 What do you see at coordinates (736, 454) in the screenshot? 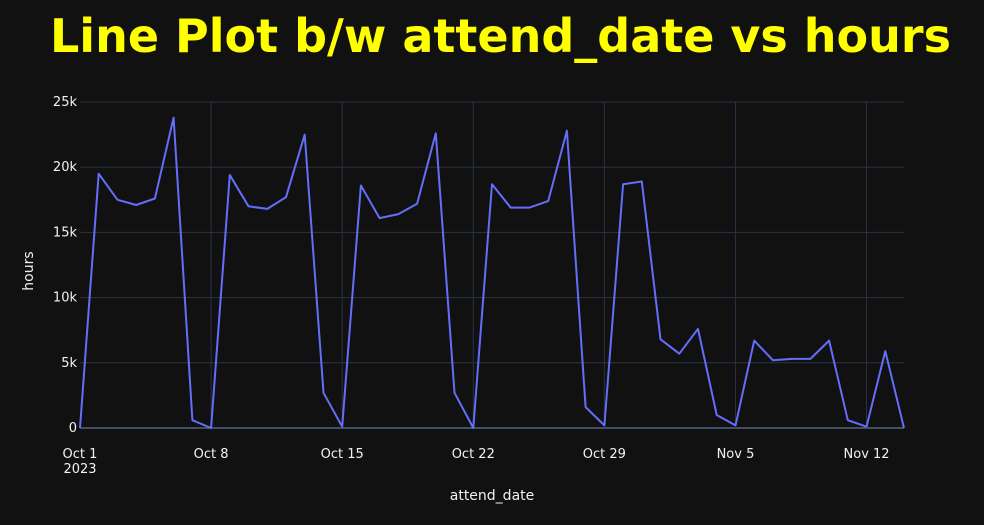
I see `x-tick-label: Nov 5` at bounding box center [736, 454].